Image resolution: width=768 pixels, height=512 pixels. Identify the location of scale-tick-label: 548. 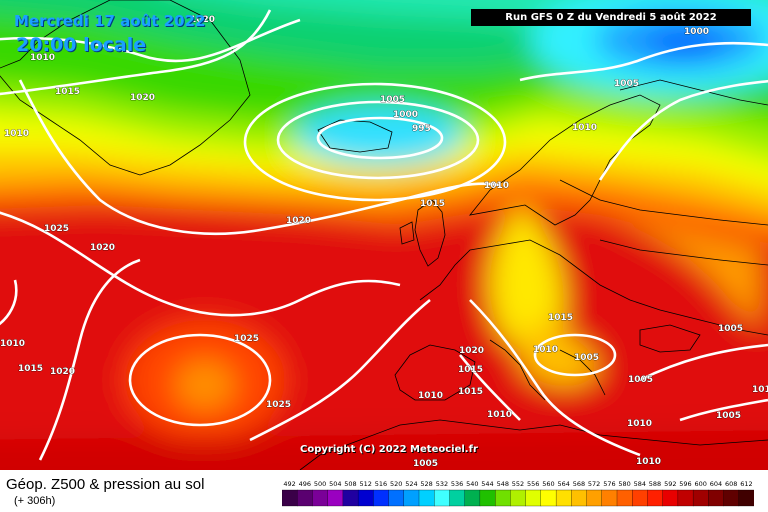
(503, 484).